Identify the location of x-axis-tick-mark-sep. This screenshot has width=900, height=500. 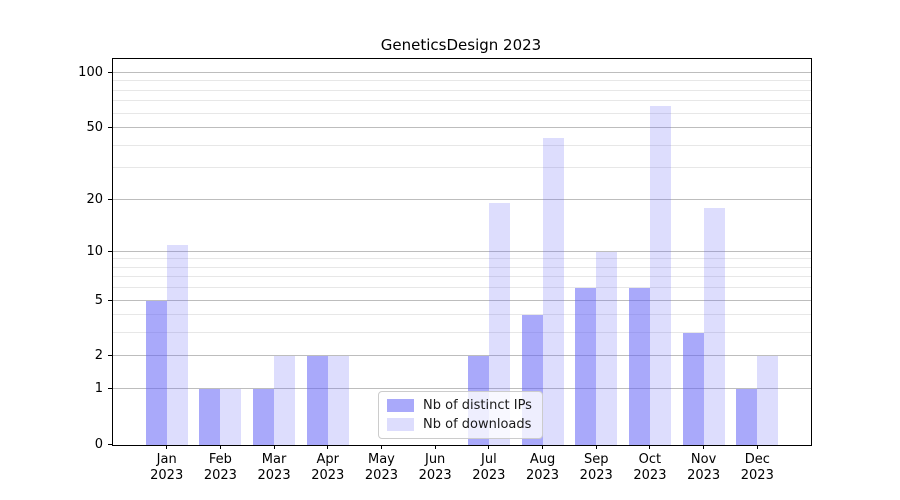
(596, 447).